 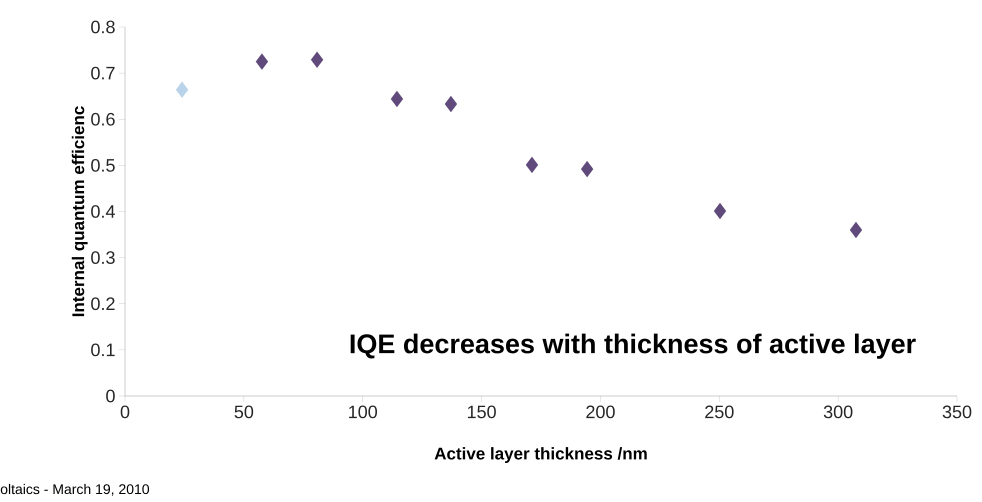 What do you see at coordinates (363, 412) in the screenshot?
I see `x-tick-label: 100` at bounding box center [363, 412].